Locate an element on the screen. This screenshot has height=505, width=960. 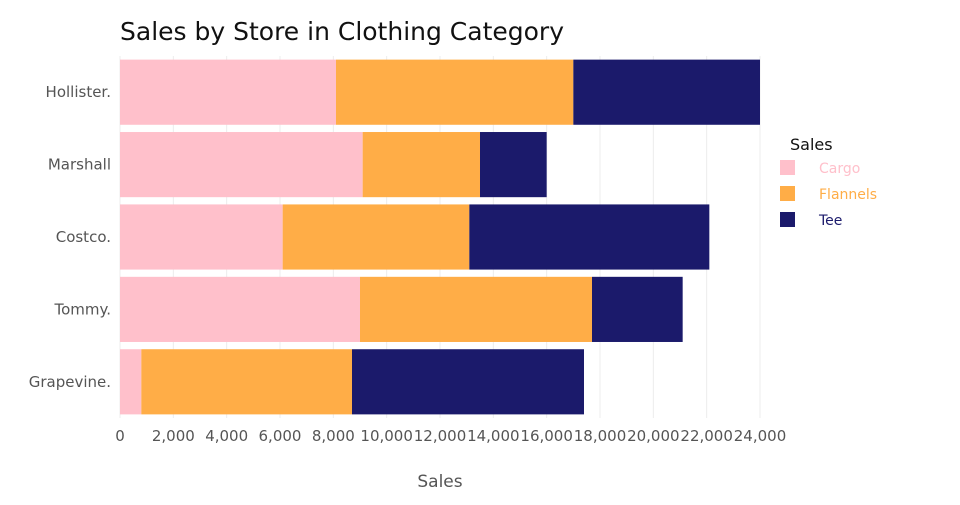
x-tick-label: 4,000 is located at coordinates (226, 436).